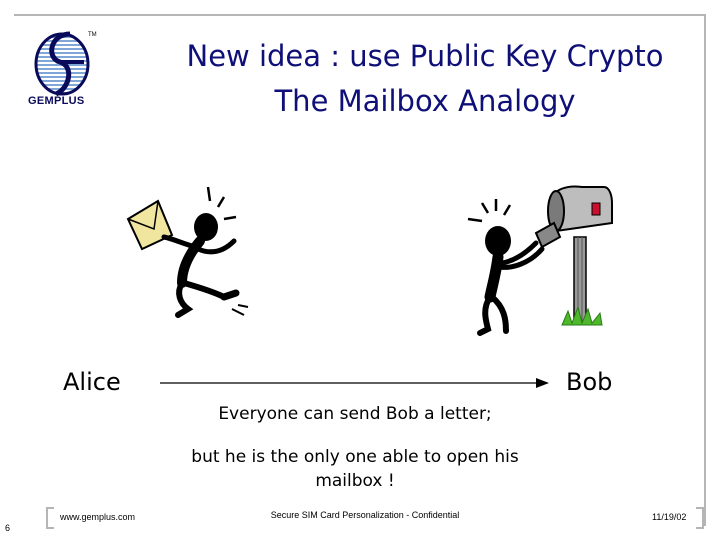 This screenshot has height=539, width=719. Describe the element at coordinates (355, 414) in the screenshot. I see `caption-everyone: Everyone can send Bob a letter;` at that location.